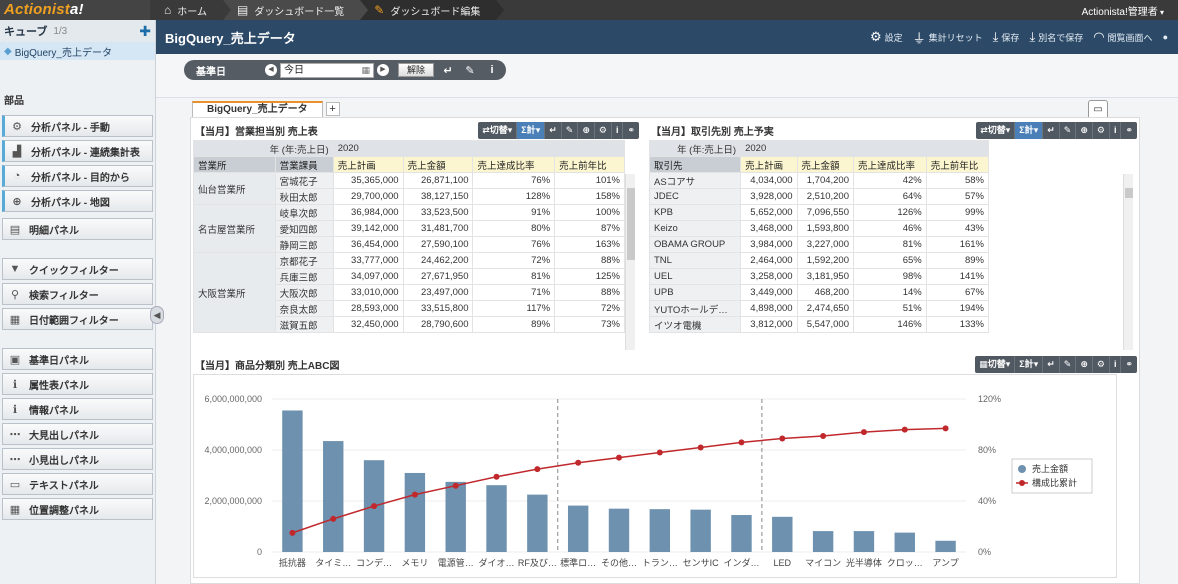 The width and height of the screenshot is (1178, 584). What do you see at coordinates (409, 324) in the screenshot?
I see `table-row: 滋賀五郎 32,450,000 28,790,600 89% 73%` at bounding box center [409, 324].